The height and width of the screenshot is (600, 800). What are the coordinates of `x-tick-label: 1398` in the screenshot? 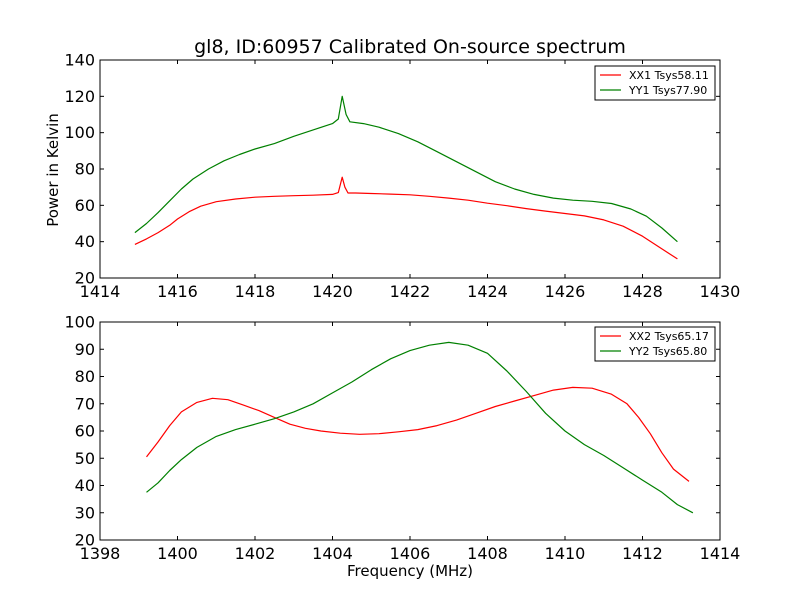 It's located at (100, 553).